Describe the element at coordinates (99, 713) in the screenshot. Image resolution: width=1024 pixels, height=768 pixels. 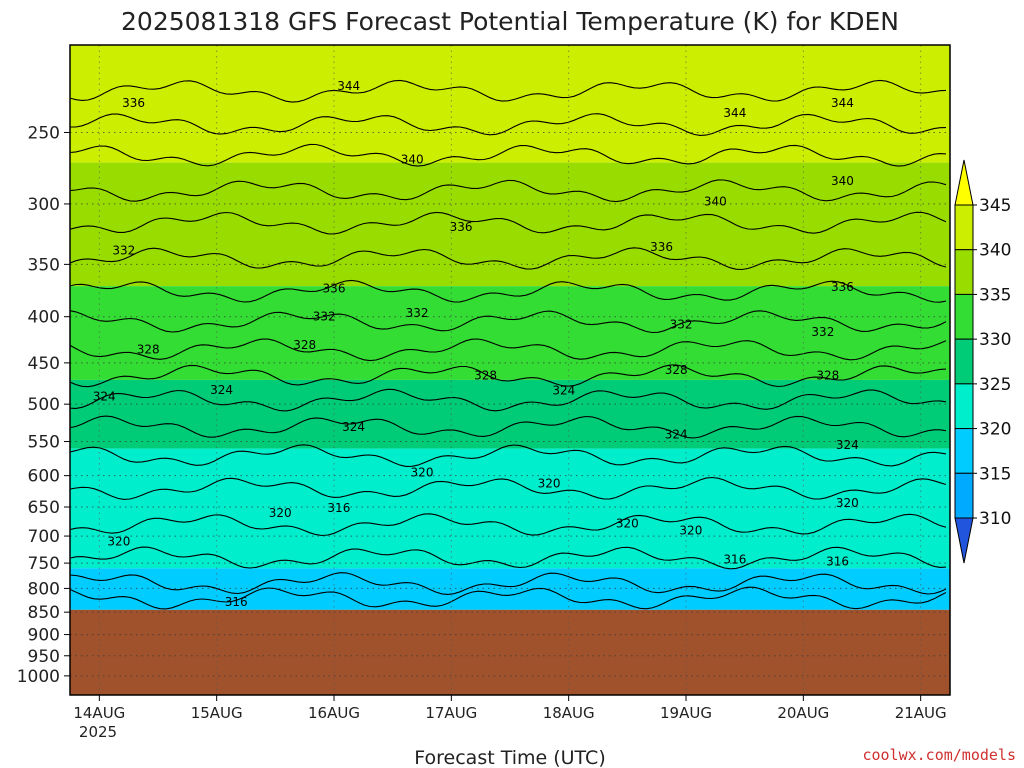
I see `x-tick-label-0: 14AUG` at that location.